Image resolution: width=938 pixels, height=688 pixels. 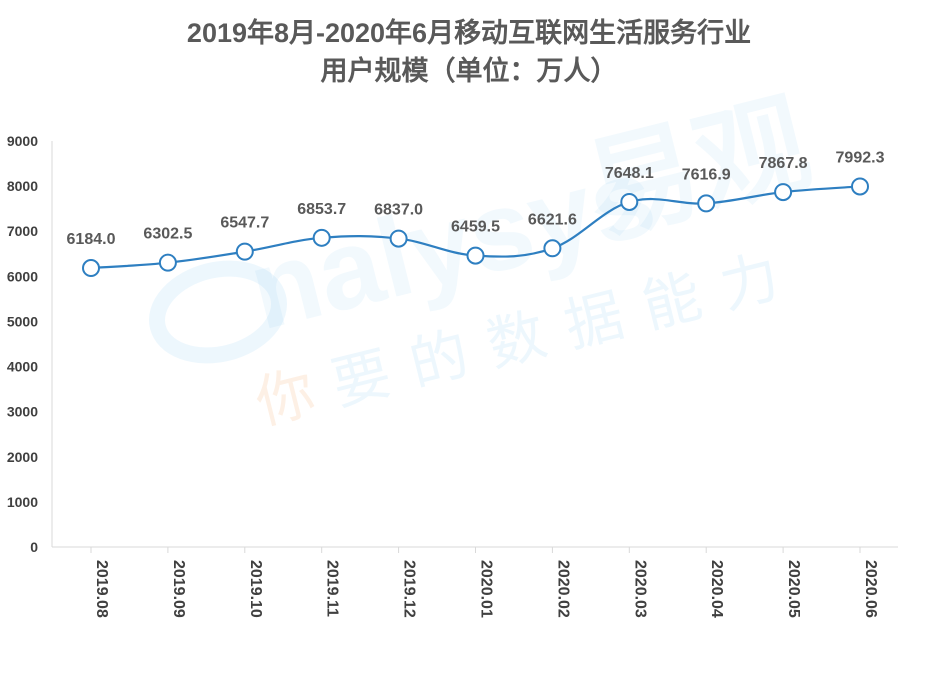 I want to click on y-tick-label: 1000, so click(x=22, y=502).